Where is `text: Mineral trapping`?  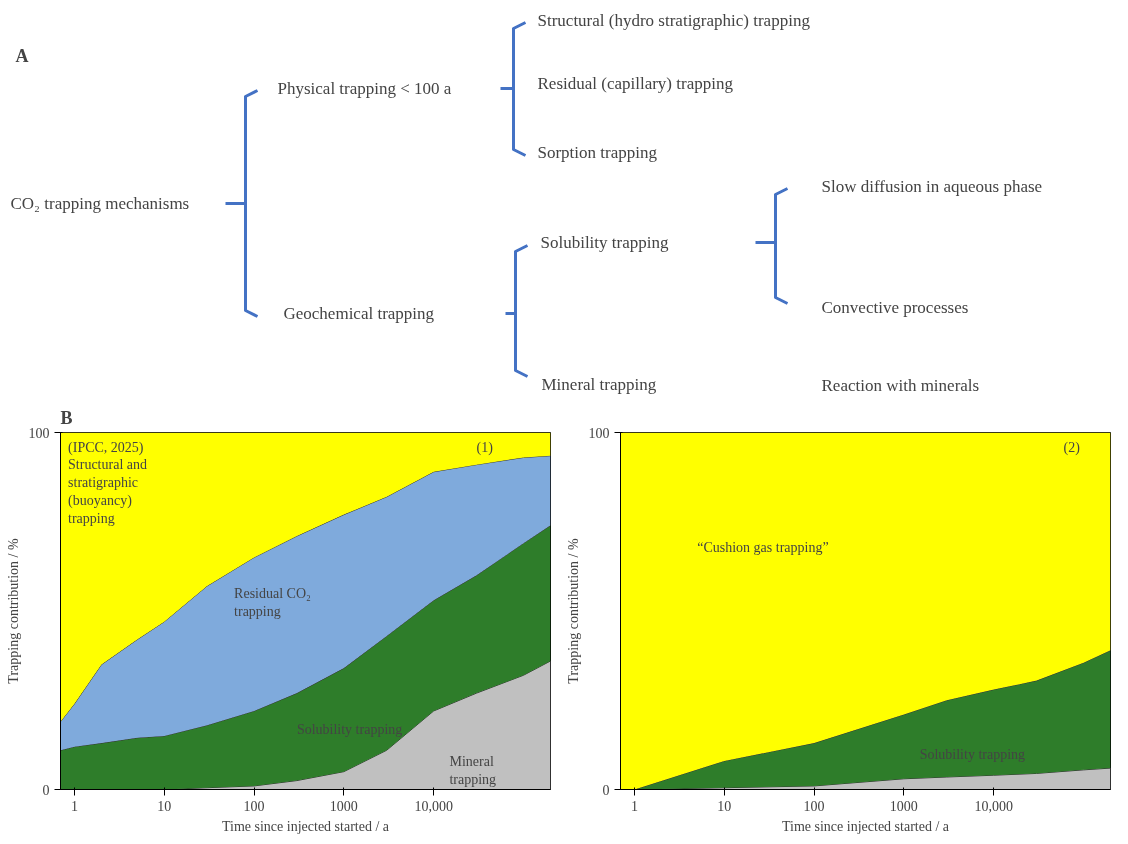
text: Mineral trapping is located at coordinates (599, 384).